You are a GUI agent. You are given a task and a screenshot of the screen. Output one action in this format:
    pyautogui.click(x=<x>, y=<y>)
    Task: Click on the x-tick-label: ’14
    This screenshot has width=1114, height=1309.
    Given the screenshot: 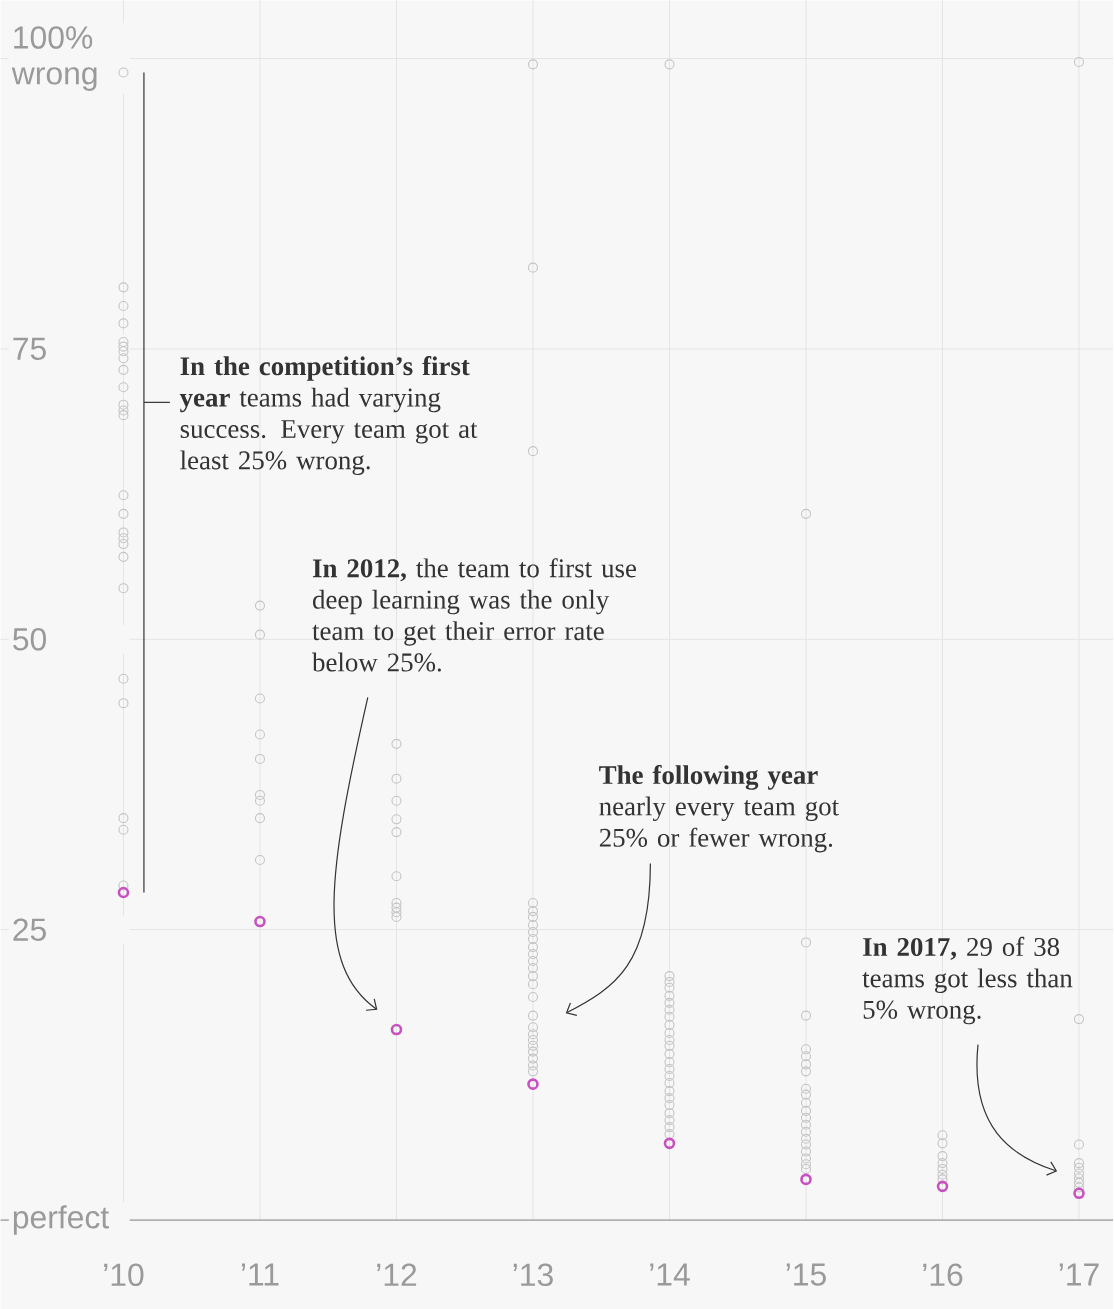 What is the action you would take?
    pyautogui.click(x=670, y=1274)
    